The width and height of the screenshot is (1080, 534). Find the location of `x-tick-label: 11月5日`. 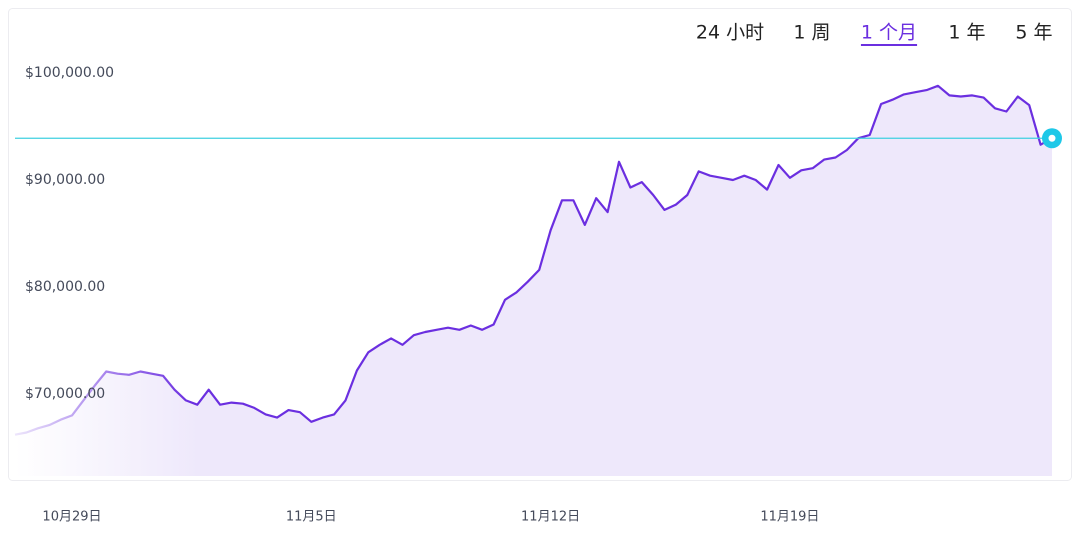

x-tick-label: 11月5日 is located at coordinates (311, 517).